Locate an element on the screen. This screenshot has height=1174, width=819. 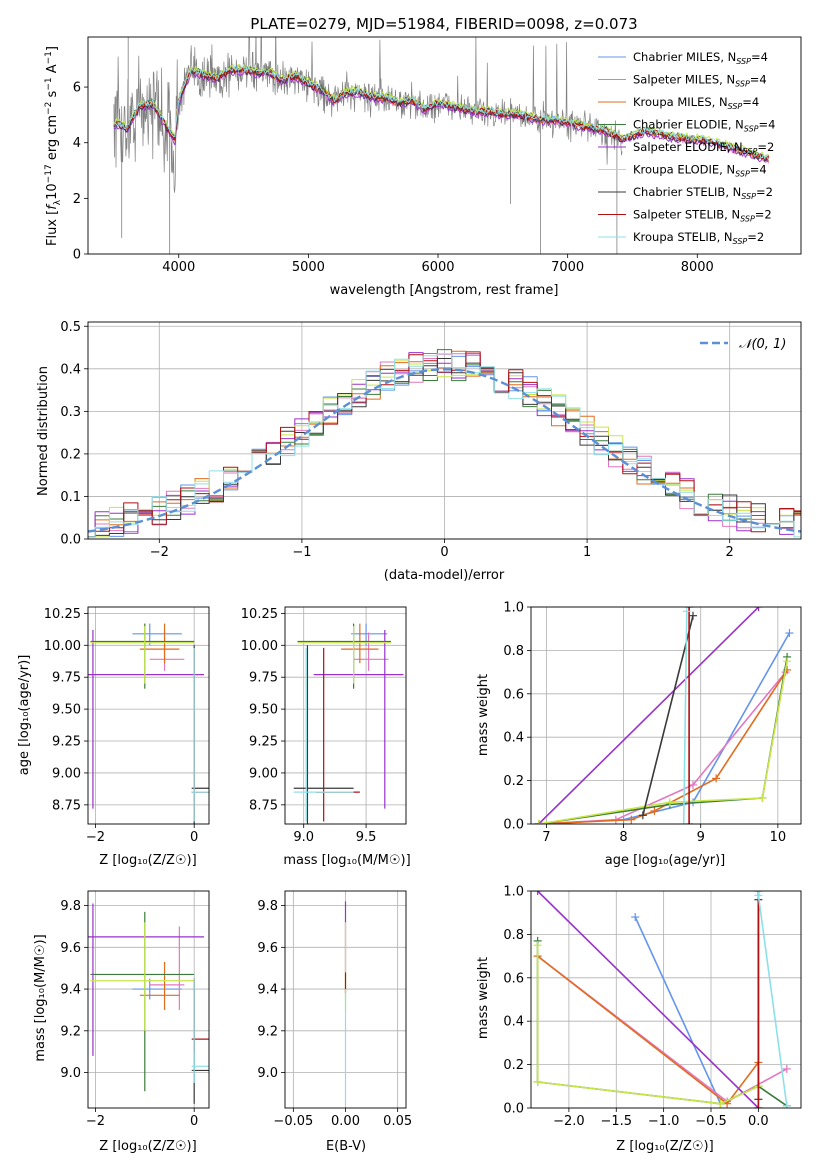
legend-label-chabrier_elodie: Chabrier ELODIE, NSSP=4 is located at coordinates (704, 126).